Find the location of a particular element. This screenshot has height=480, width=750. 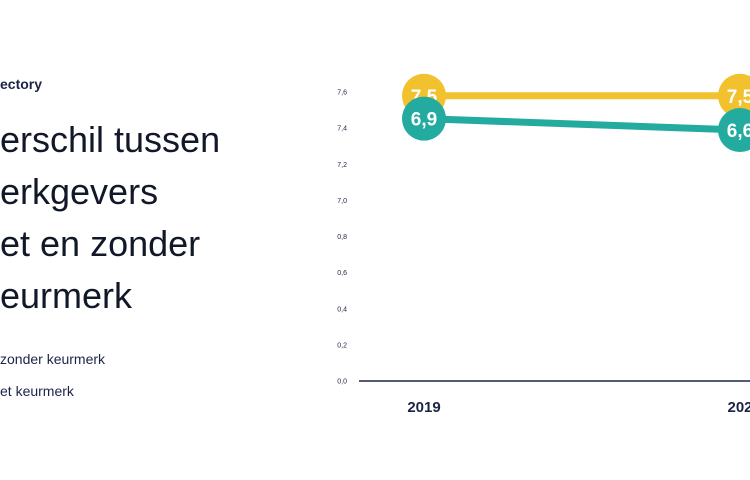

legend-item: zonder keurmerk is located at coordinates (53, 359).